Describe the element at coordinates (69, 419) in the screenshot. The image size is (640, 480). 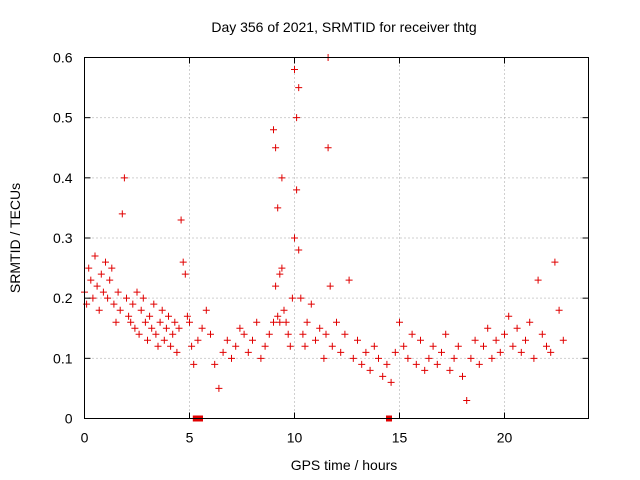
I see `y-tick-label: 0` at that location.